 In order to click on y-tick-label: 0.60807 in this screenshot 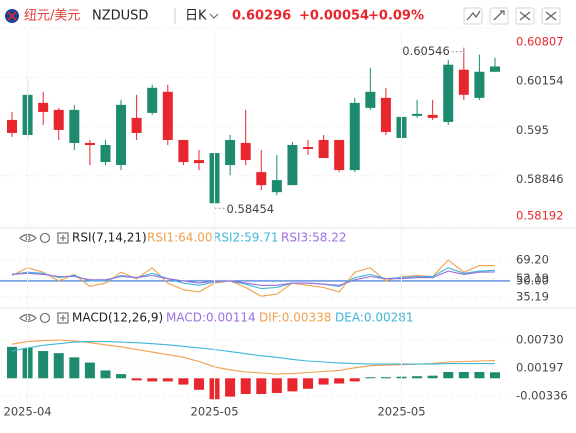, I will do `click(540, 42)`.